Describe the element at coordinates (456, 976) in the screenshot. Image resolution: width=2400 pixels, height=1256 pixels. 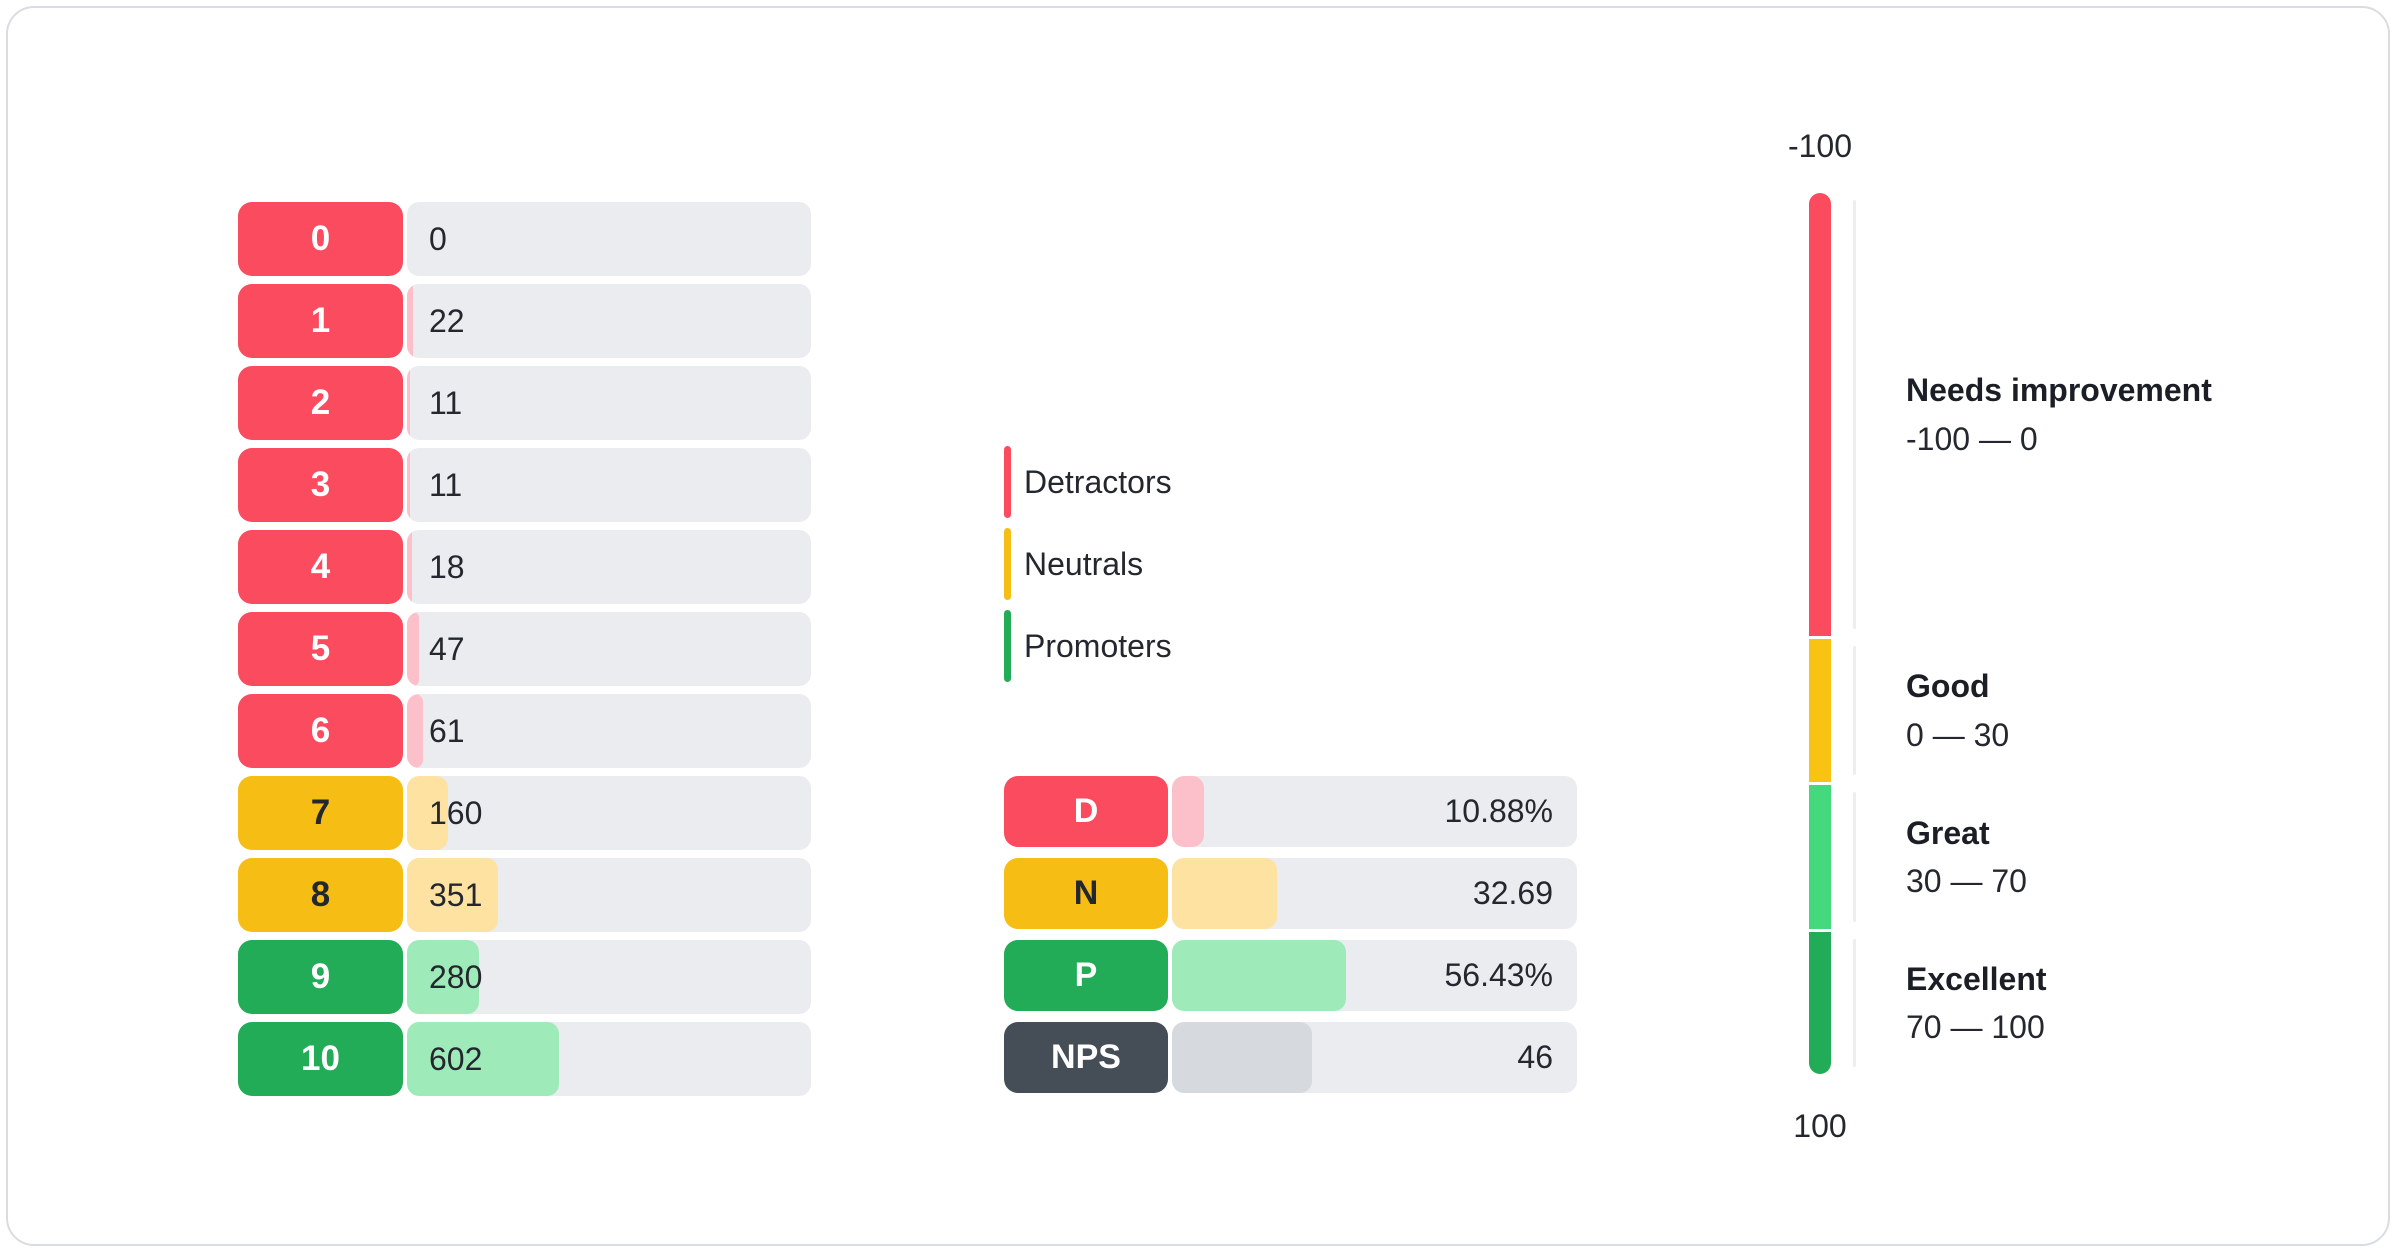
I see `score-count: 280` at that location.